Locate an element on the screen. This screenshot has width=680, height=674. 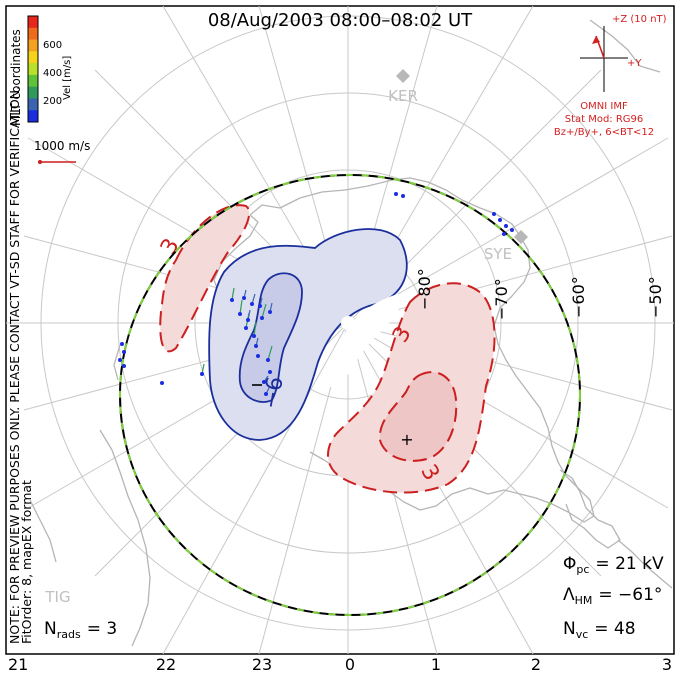
map-title: 08/Aug/2003 08:00–08:02 UT is located at coordinates (340, 20).